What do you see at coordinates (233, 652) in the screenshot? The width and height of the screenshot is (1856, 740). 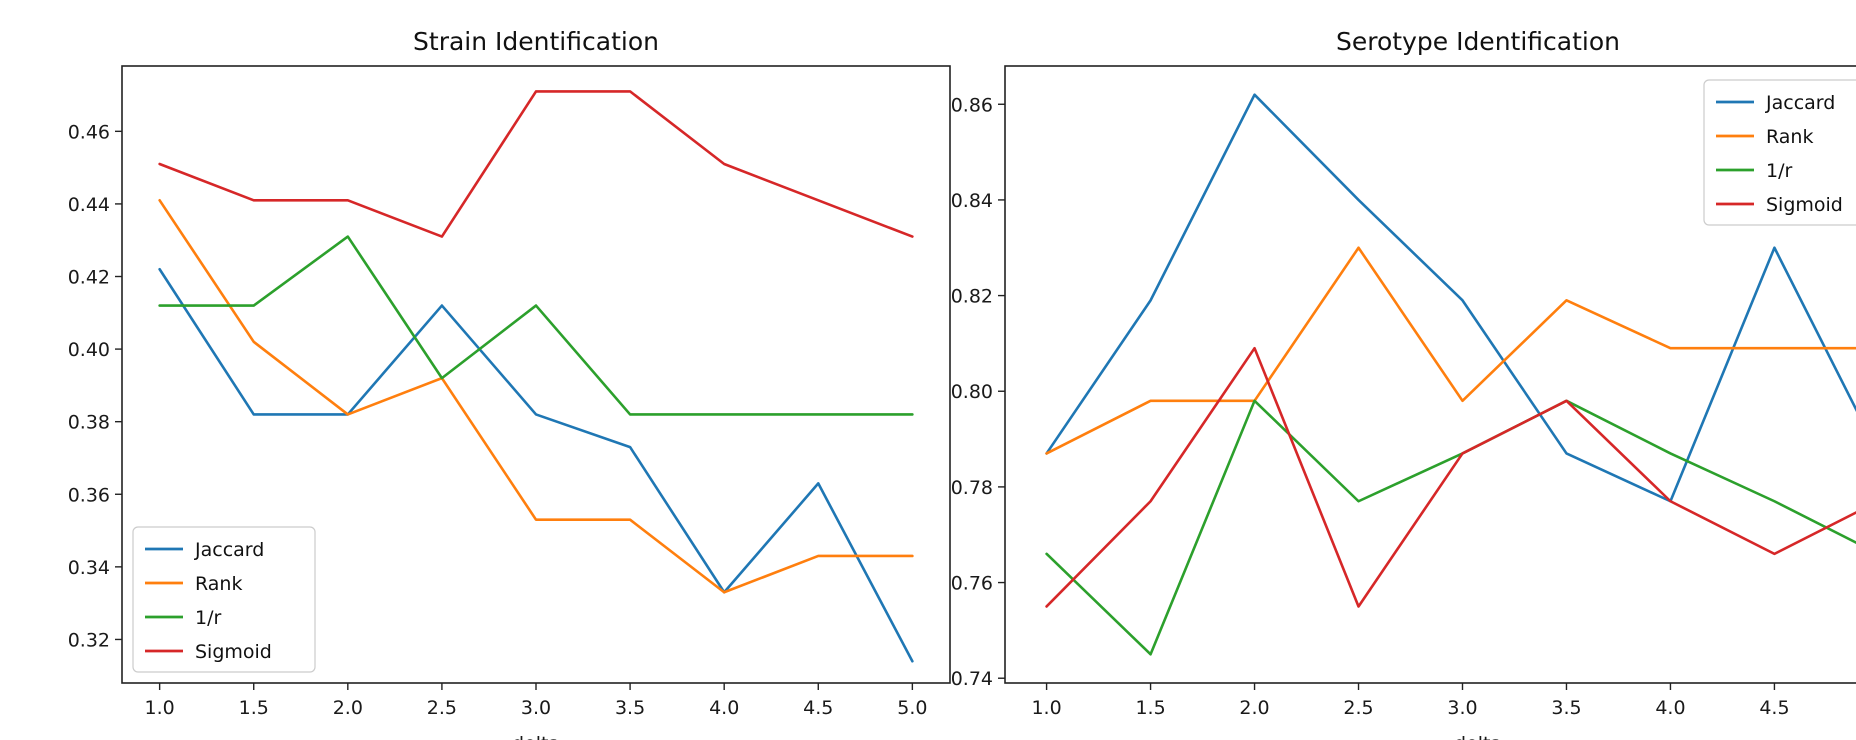 I see `strain-identification-legend-label-sigmoid: Sigmoid` at bounding box center [233, 652].